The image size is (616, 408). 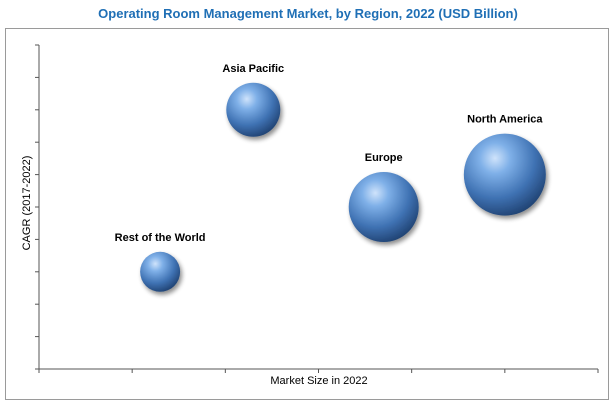 I want to click on bubble-label-asia-pacific: Asia Pacific, so click(x=253, y=69).